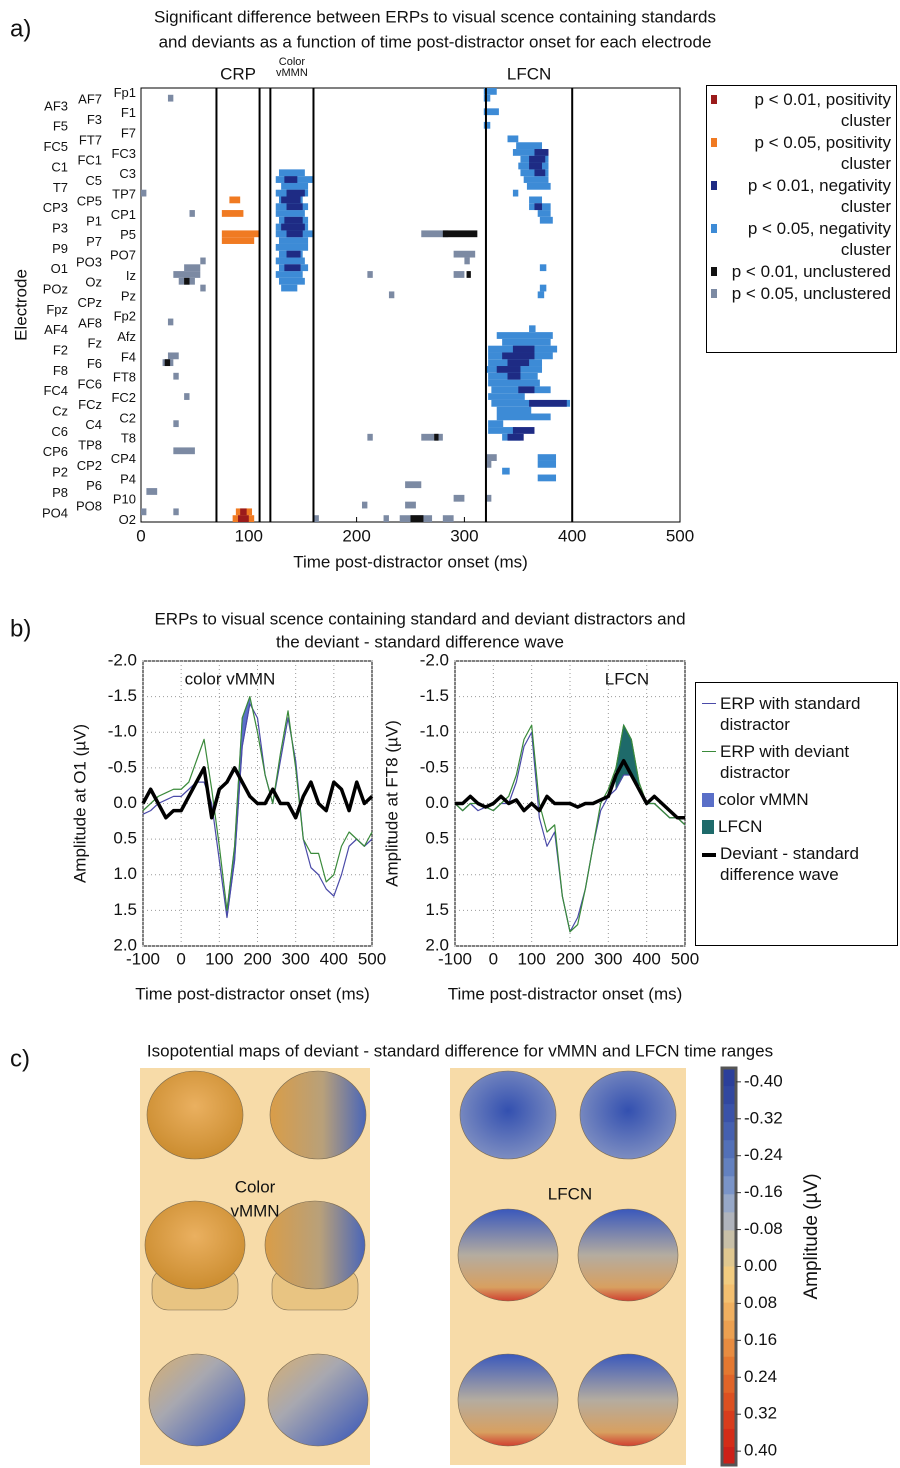 The width and height of the screenshot is (900, 1468). What do you see at coordinates (55, 512) in the screenshot?
I see `electrode-label: PO4` at bounding box center [55, 512].